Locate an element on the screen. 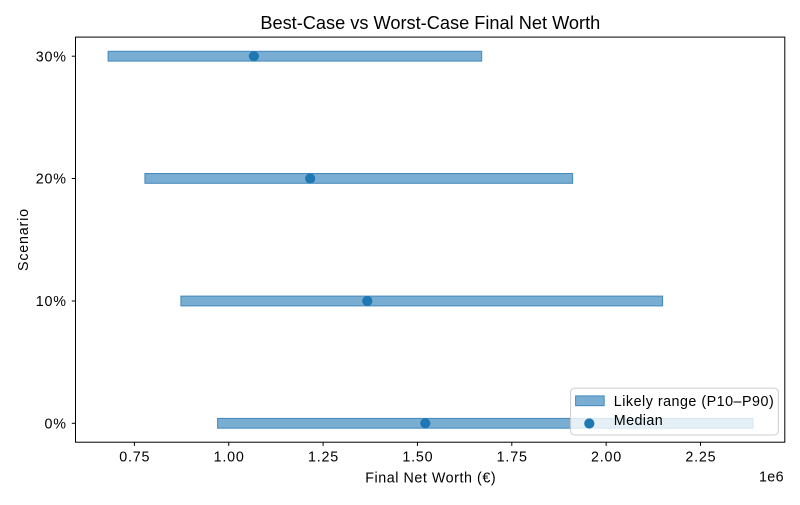 This screenshot has width=800, height=505. svg-text: 2.00 is located at coordinates (606, 458).